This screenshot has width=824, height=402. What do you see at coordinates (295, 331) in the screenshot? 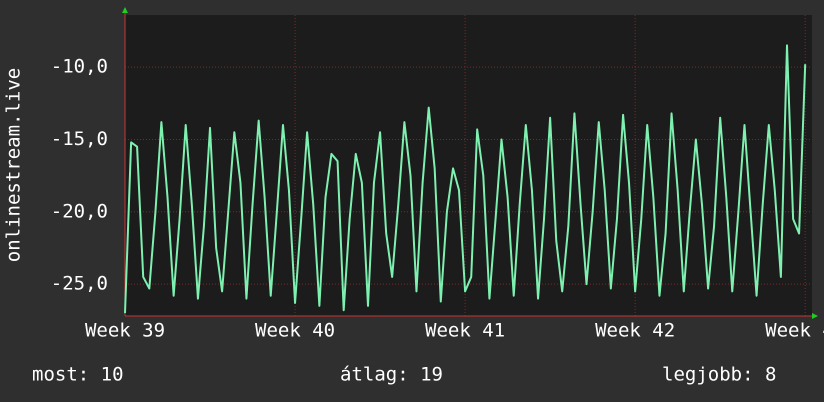
I see `x-tick-label: Week 40` at bounding box center [295, 331].